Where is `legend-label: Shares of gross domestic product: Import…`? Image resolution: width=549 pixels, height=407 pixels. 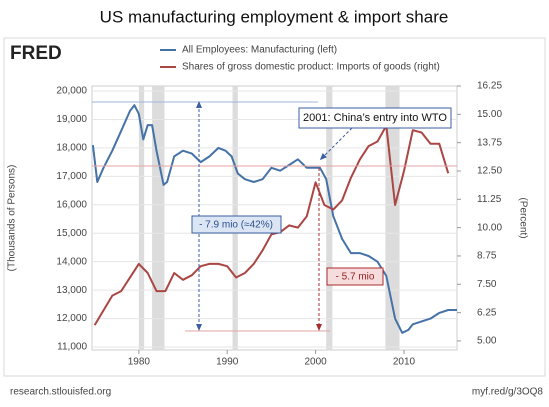 legend-label: Shares of gross domestic product: Import… is located at coordinates (311, 67).